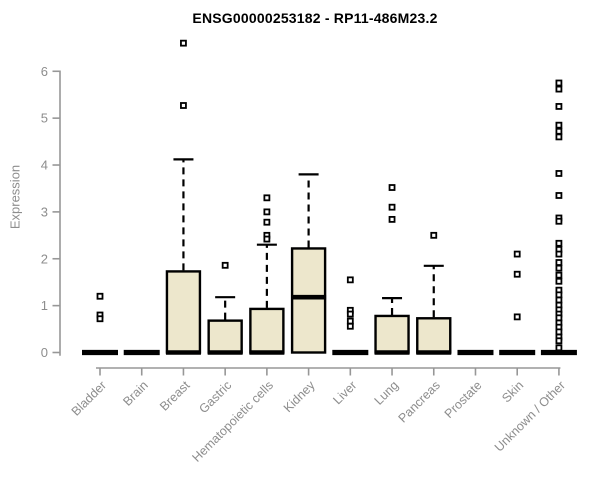 The image size is (600, 500). What do you see at coordinates (232, 421) in the screenshot?
I see `x-tick-label: Hematopoietic cells` at bounding box center [232, 421].